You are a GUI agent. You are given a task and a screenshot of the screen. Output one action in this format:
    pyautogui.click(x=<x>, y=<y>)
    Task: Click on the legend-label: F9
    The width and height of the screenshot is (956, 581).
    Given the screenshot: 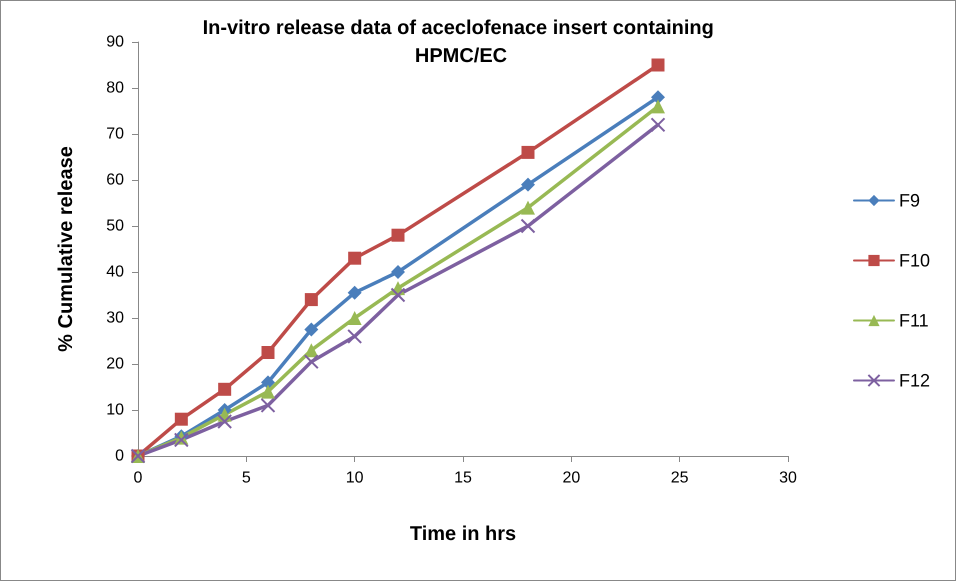 What is the action you would take?
    pyautogui.click(x=909, y=200)
    